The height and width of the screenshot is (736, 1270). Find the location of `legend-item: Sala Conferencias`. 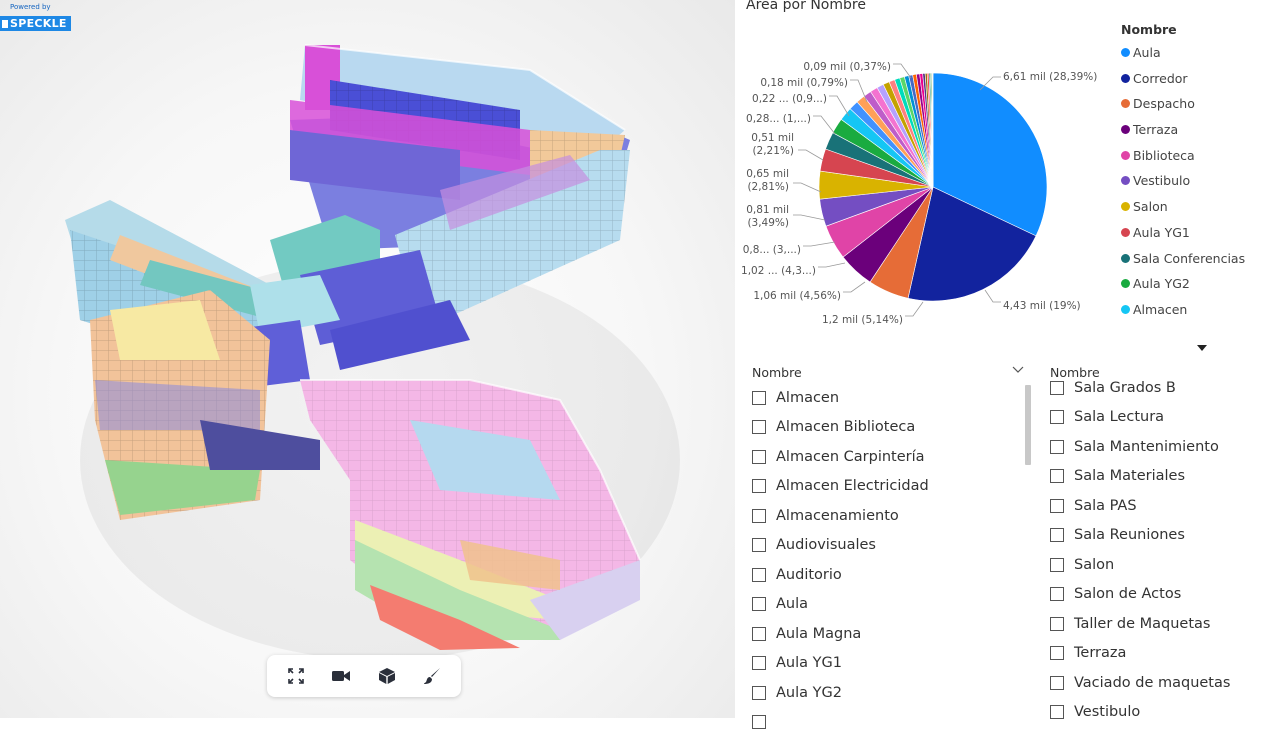

legend-item: Sala Conferencias is located at coordinates (1193, 259).